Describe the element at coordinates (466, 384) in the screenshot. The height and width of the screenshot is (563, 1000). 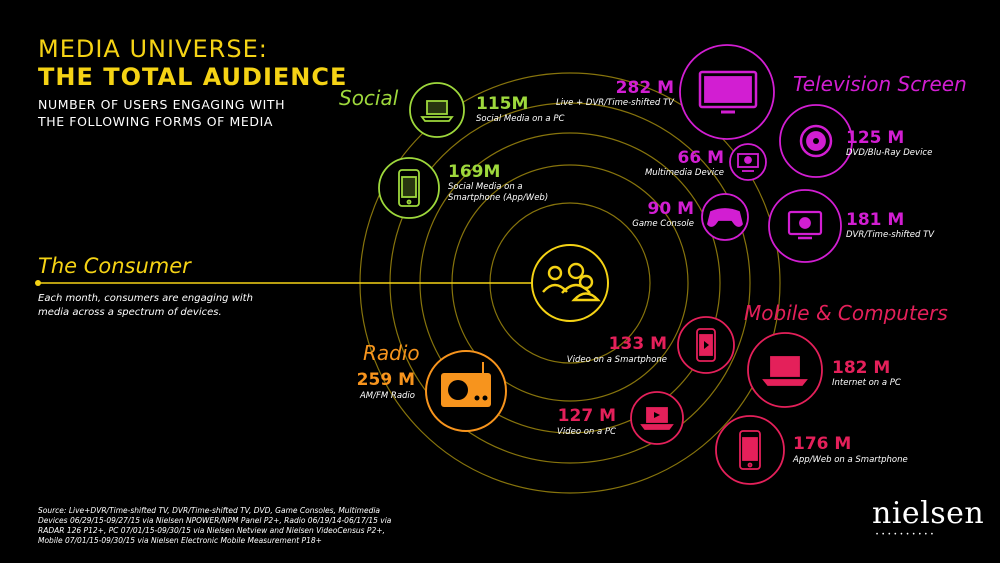
I see `radio-icon` at that location.